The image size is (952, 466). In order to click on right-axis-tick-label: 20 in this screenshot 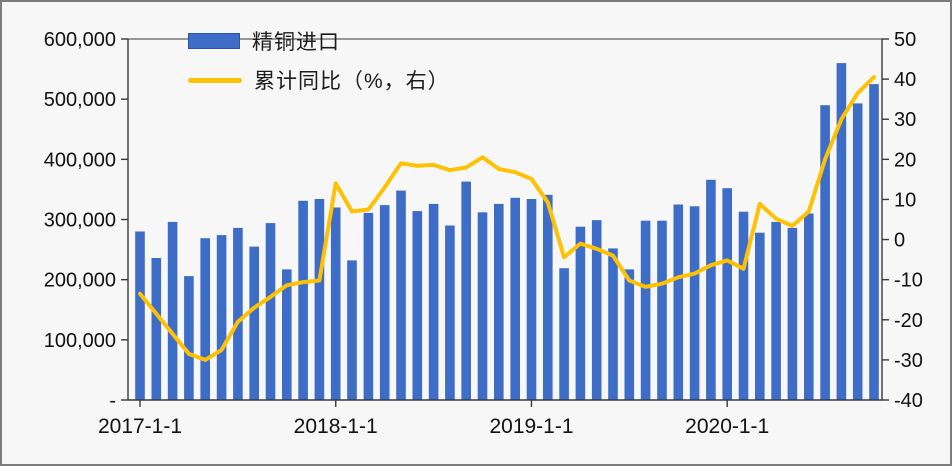, I will do `click(905, 160)`.